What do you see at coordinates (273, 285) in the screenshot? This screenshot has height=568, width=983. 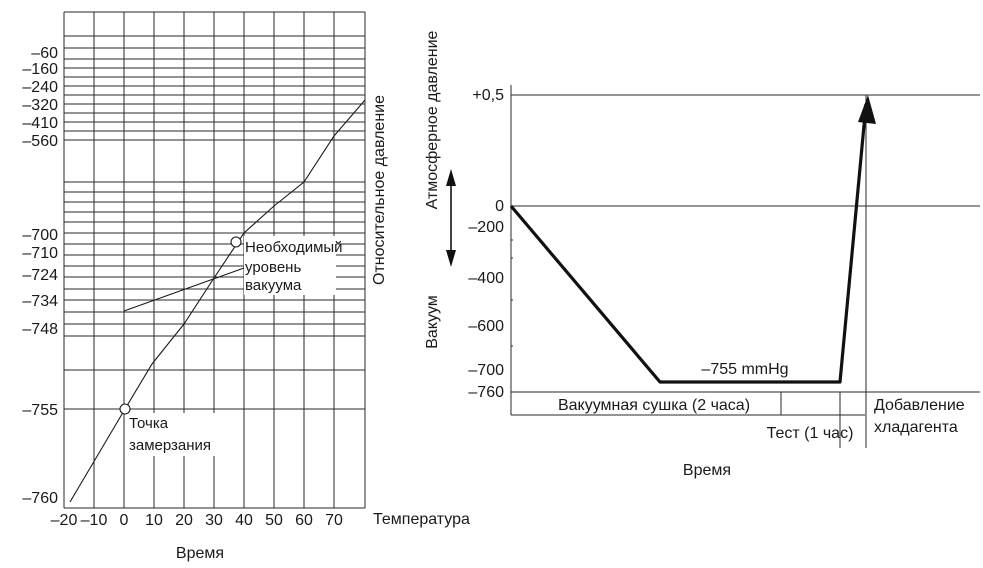 I see `annotation-required-line-3: вакуума` at bounding box center [273, 285].